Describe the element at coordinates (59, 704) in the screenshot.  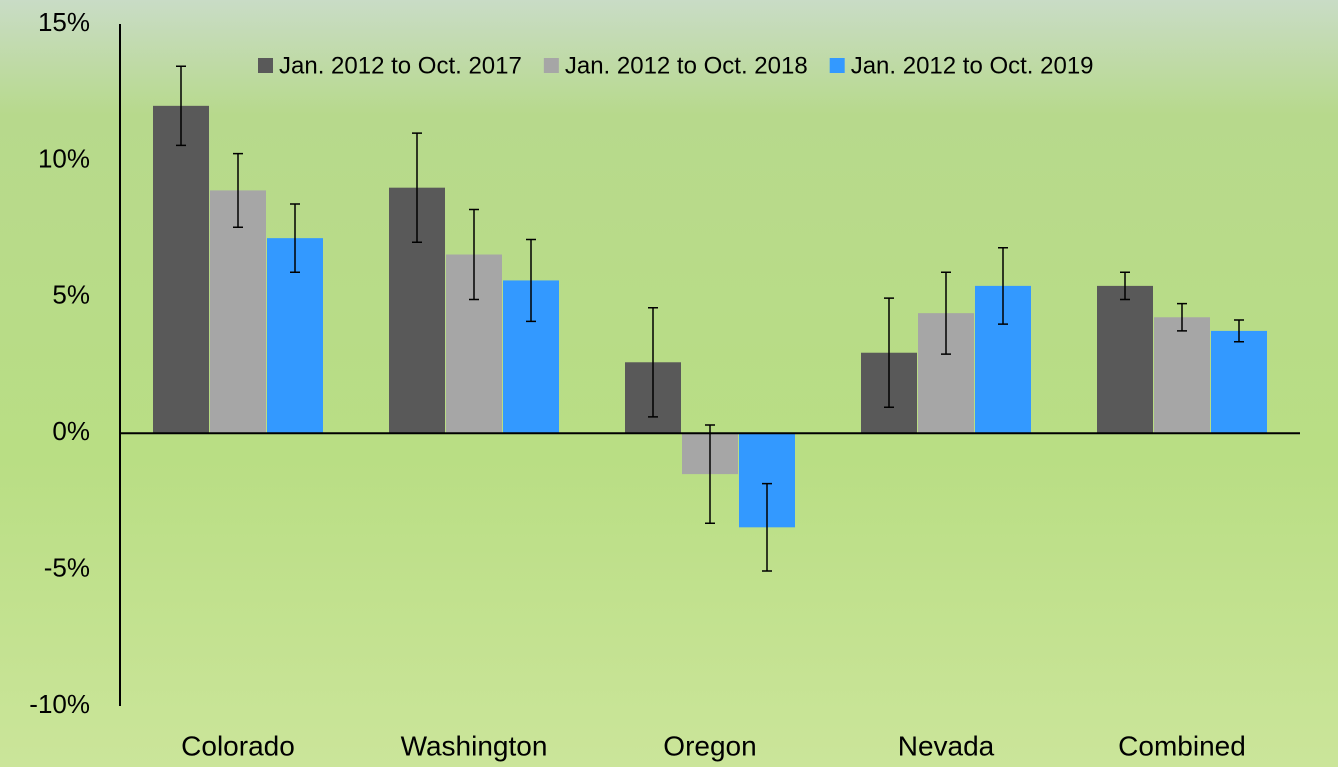
I see `y-tick-label: -10%` at that location.